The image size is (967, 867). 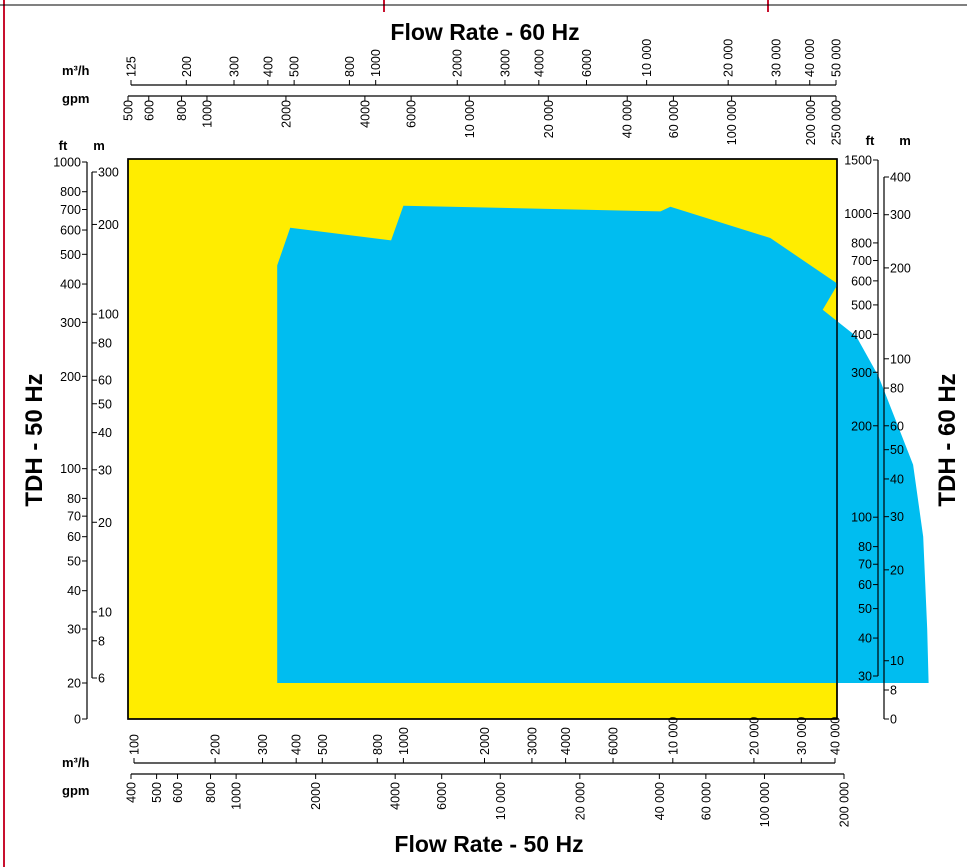 I want to click on right-m-tick-label: 0, so click(x=893, y=720).